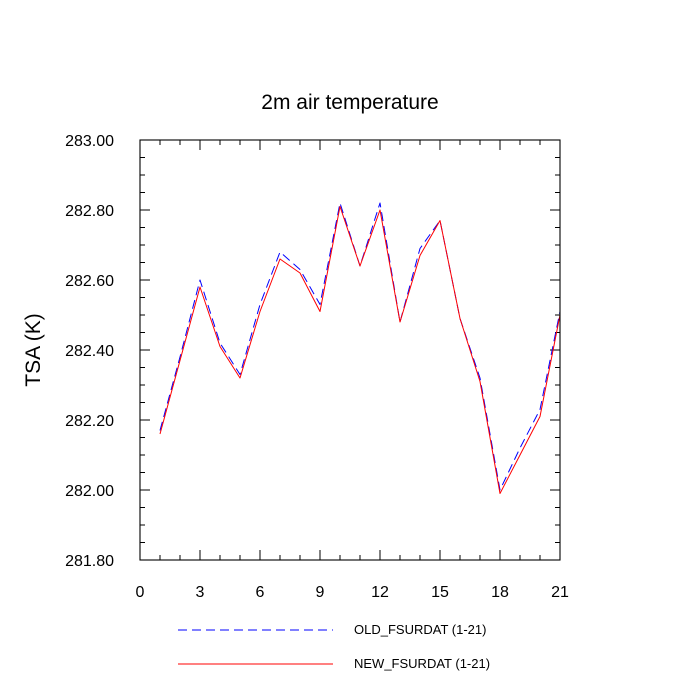 The image size is (700, 700). Describe the element at coordinates (89, 561) in the screenshot. I see `y-tick-label: 281.80` at that location.